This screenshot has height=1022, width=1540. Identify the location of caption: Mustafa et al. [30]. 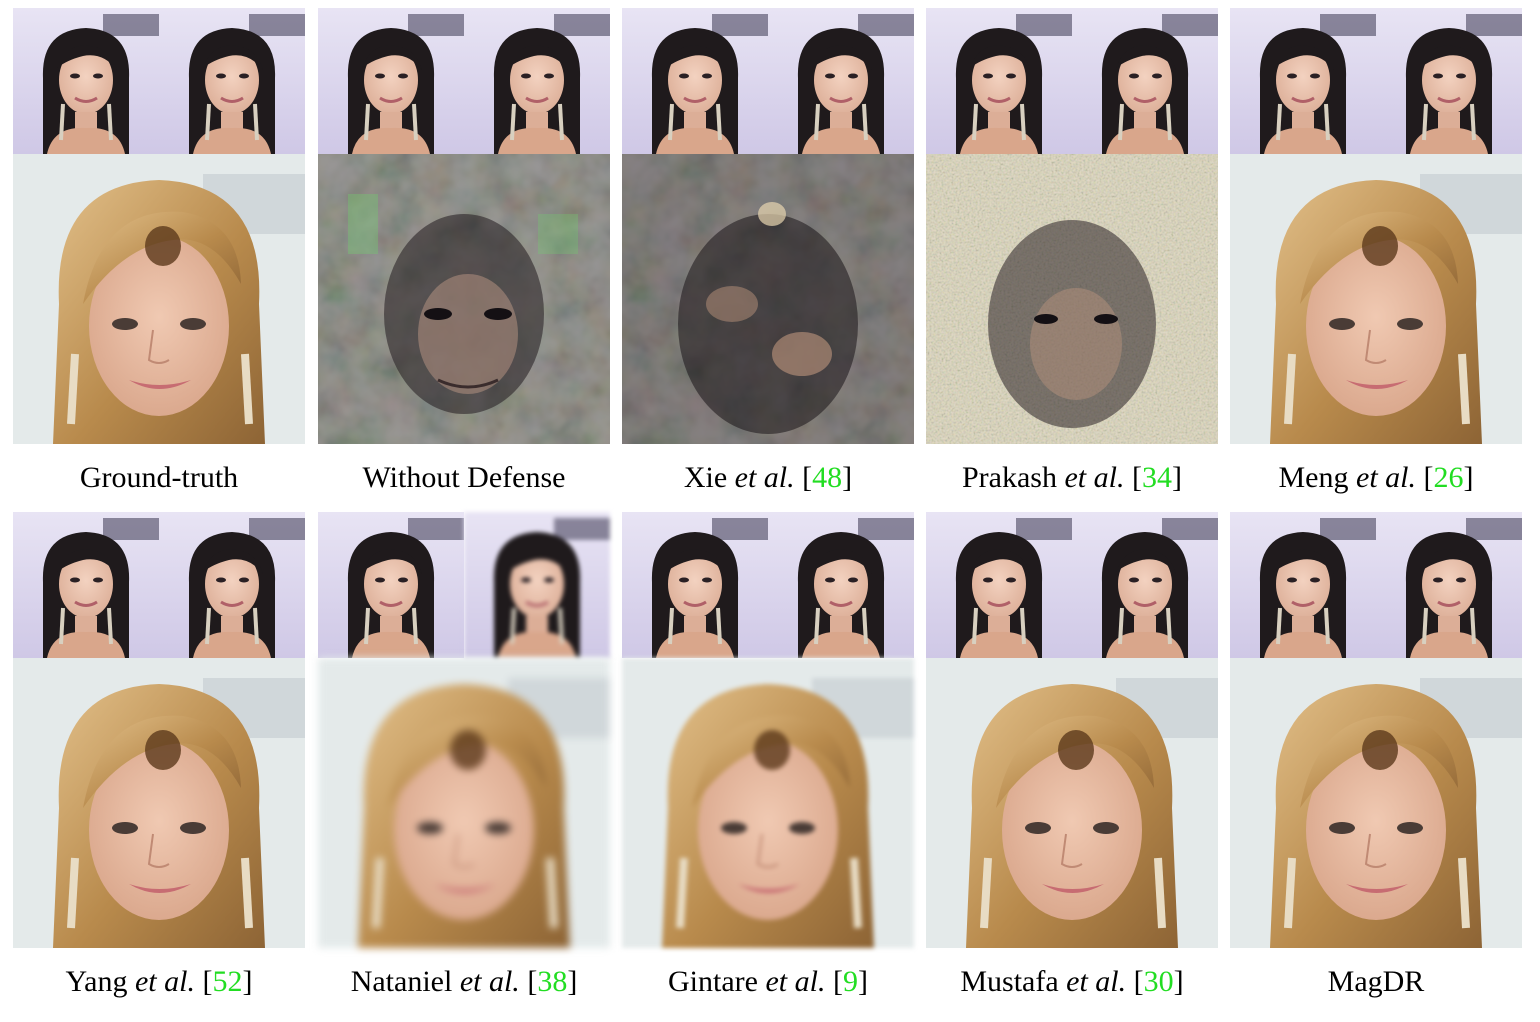
(1072, 981).